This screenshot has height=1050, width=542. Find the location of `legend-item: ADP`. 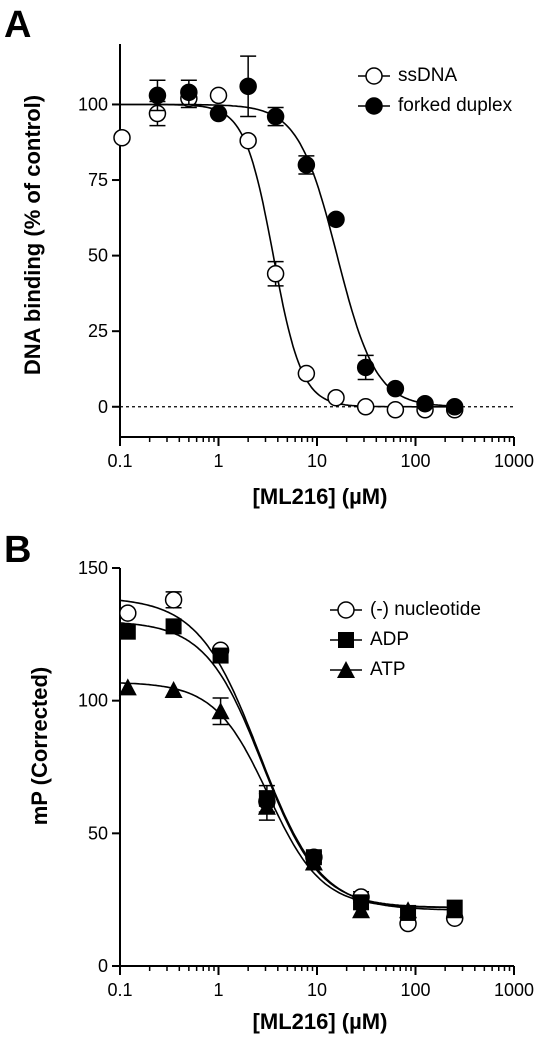

legend-item: ADP is located at coordinates (405, 640).